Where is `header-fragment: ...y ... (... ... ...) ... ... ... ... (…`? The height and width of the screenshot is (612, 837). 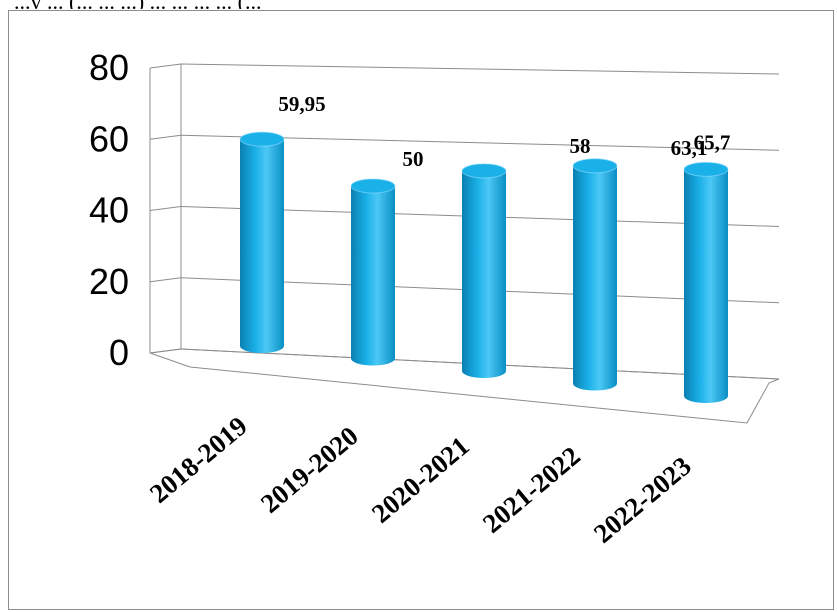
header-fragment: ...y ... (... ... ...) ... ... ... ... (… is located at coordinates (418, 4).